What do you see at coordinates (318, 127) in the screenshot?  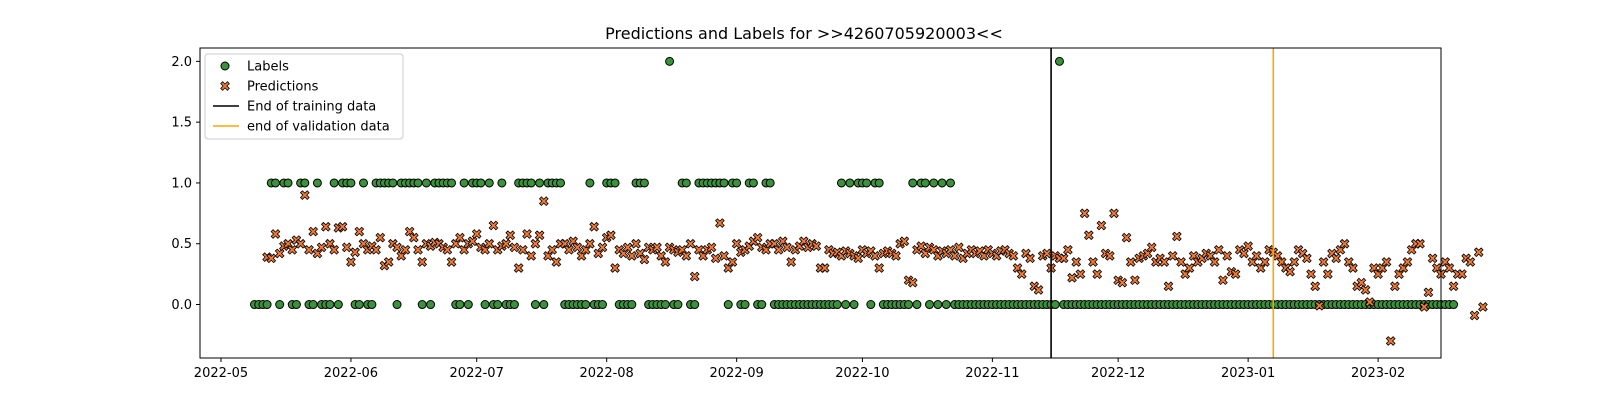 I see `legend-label: end of validation data` at bounding box center [318, 127].